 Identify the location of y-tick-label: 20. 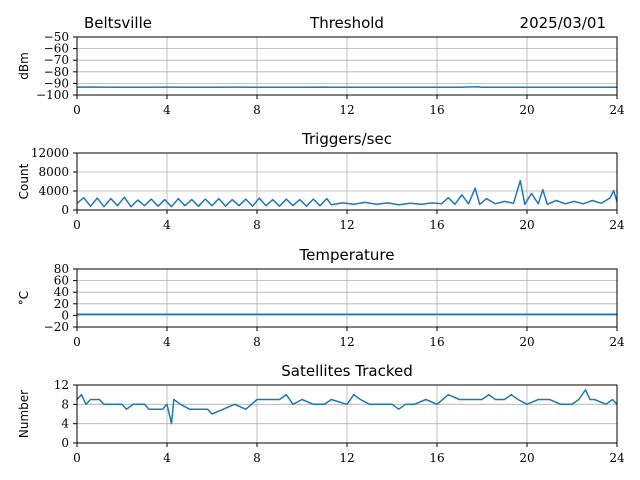
(61, 304).